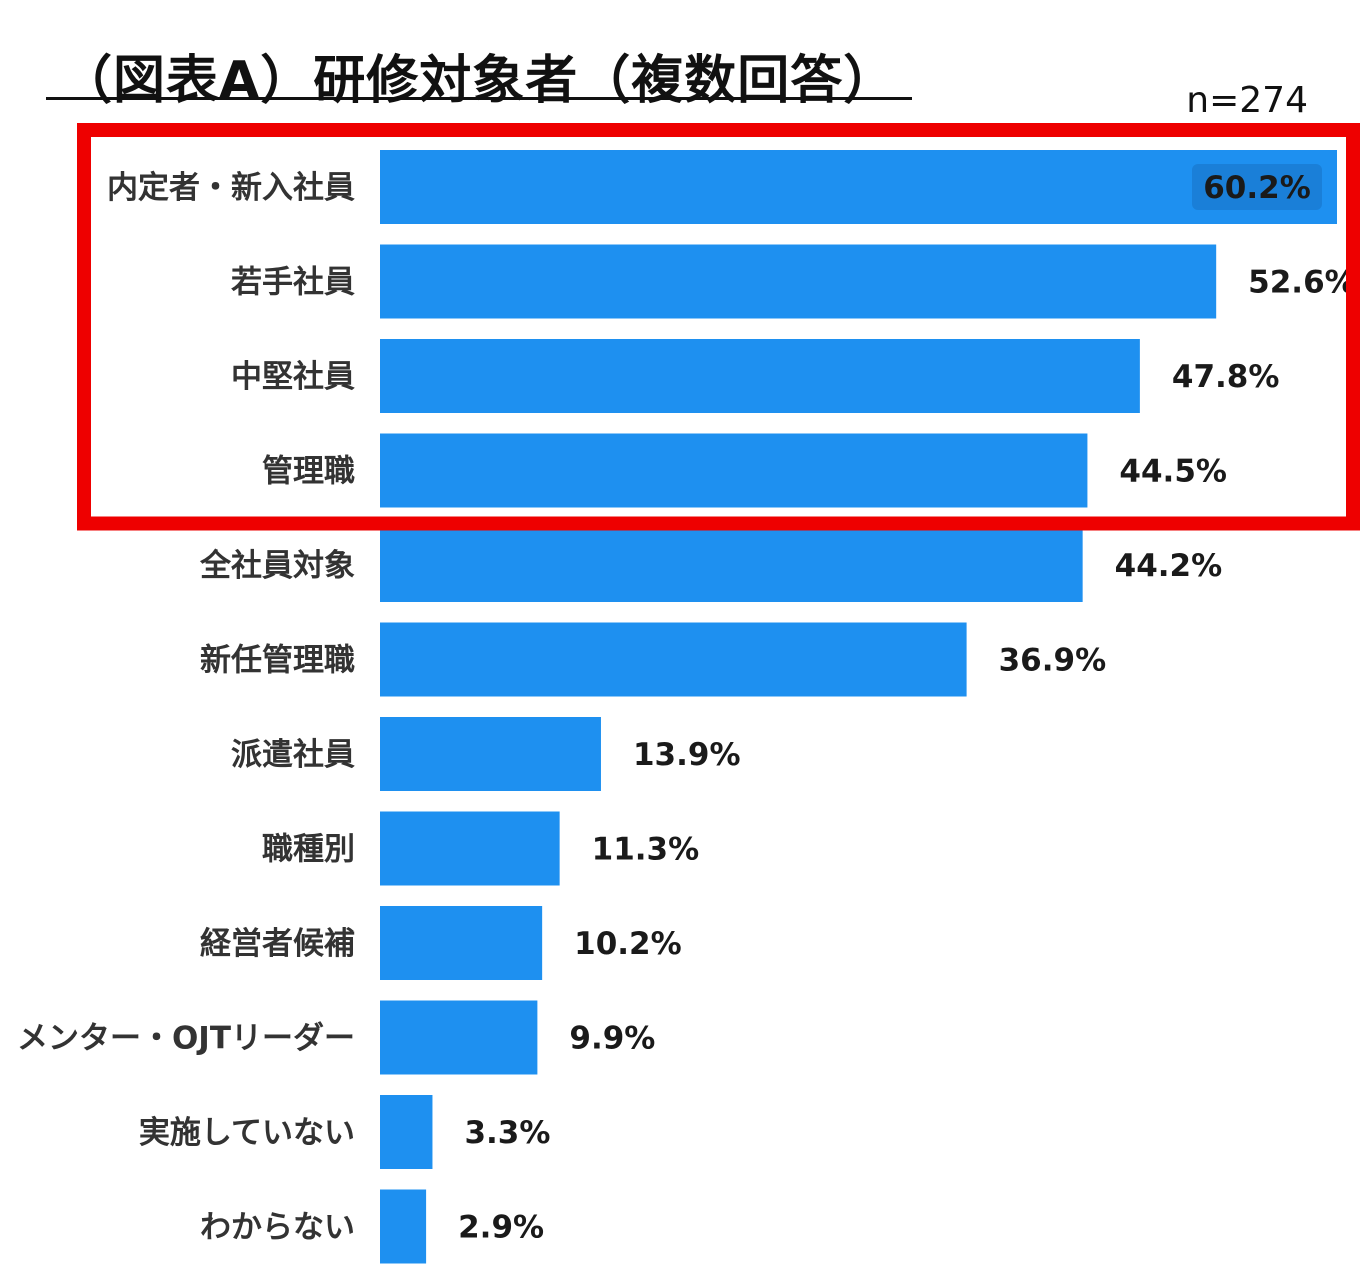  I want to click on category-label-11: わからない, so click(277, 1228).